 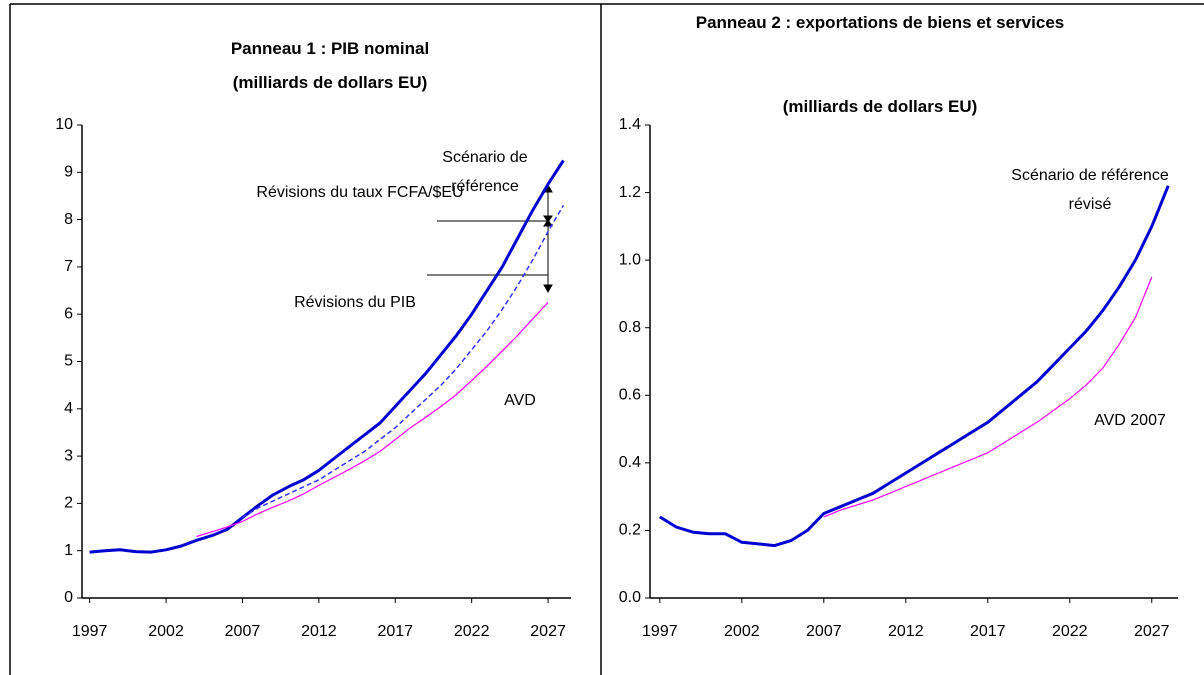 What do you see at coordinates (68, 219) in the screenshot?
I see `y-tick-label: 8` at bounding box center [68, 219].